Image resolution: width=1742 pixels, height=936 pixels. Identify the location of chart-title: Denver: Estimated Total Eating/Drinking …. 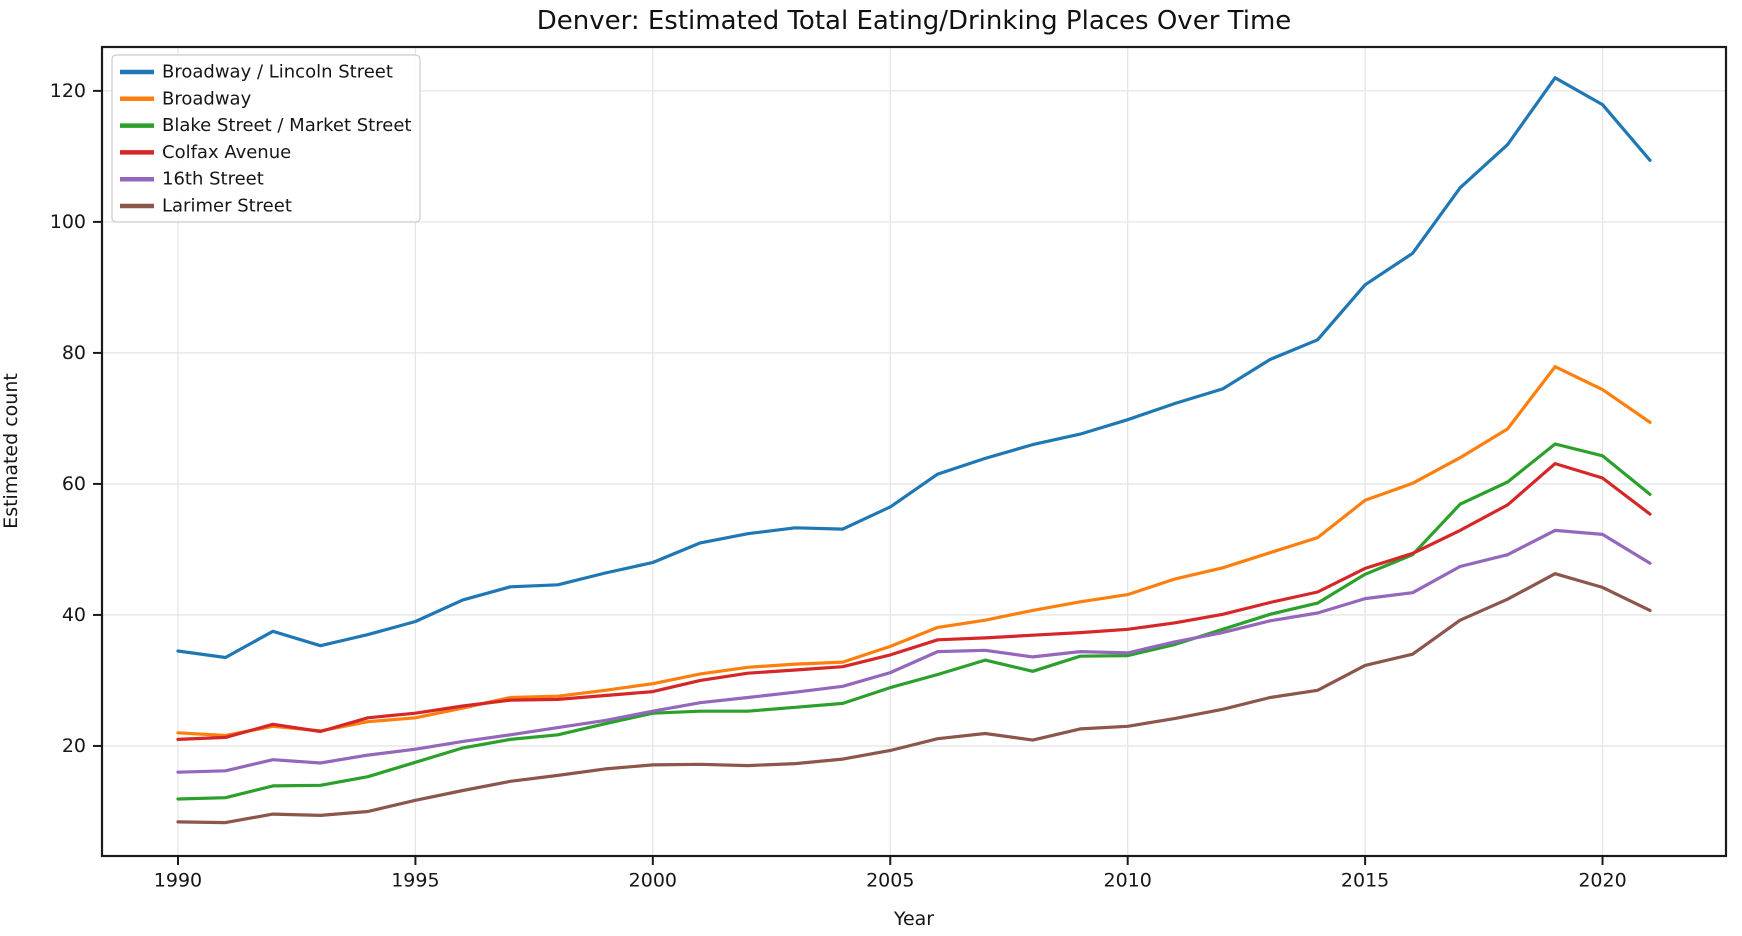
(914, 21).